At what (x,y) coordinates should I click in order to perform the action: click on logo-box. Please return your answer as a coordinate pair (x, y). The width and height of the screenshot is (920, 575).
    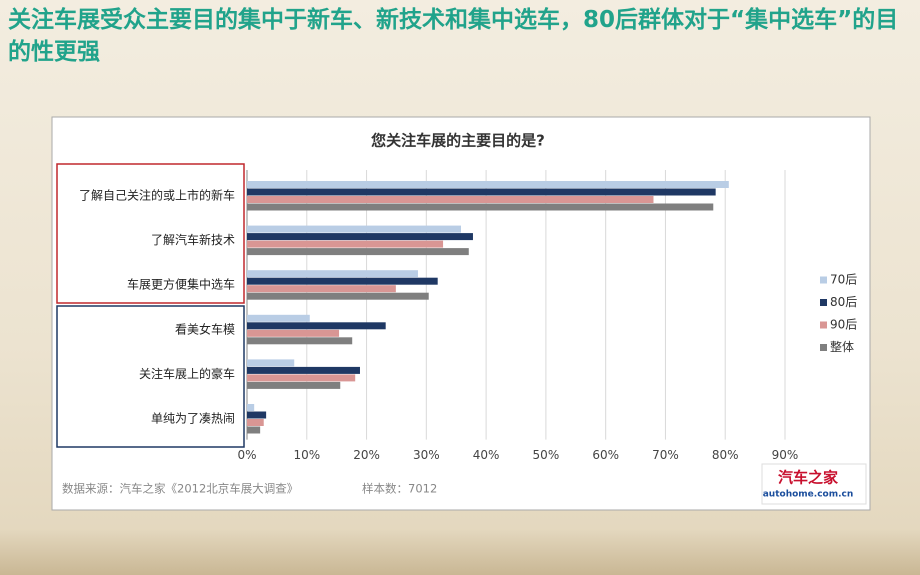
    Looking at the image, I should click on (814, 484).